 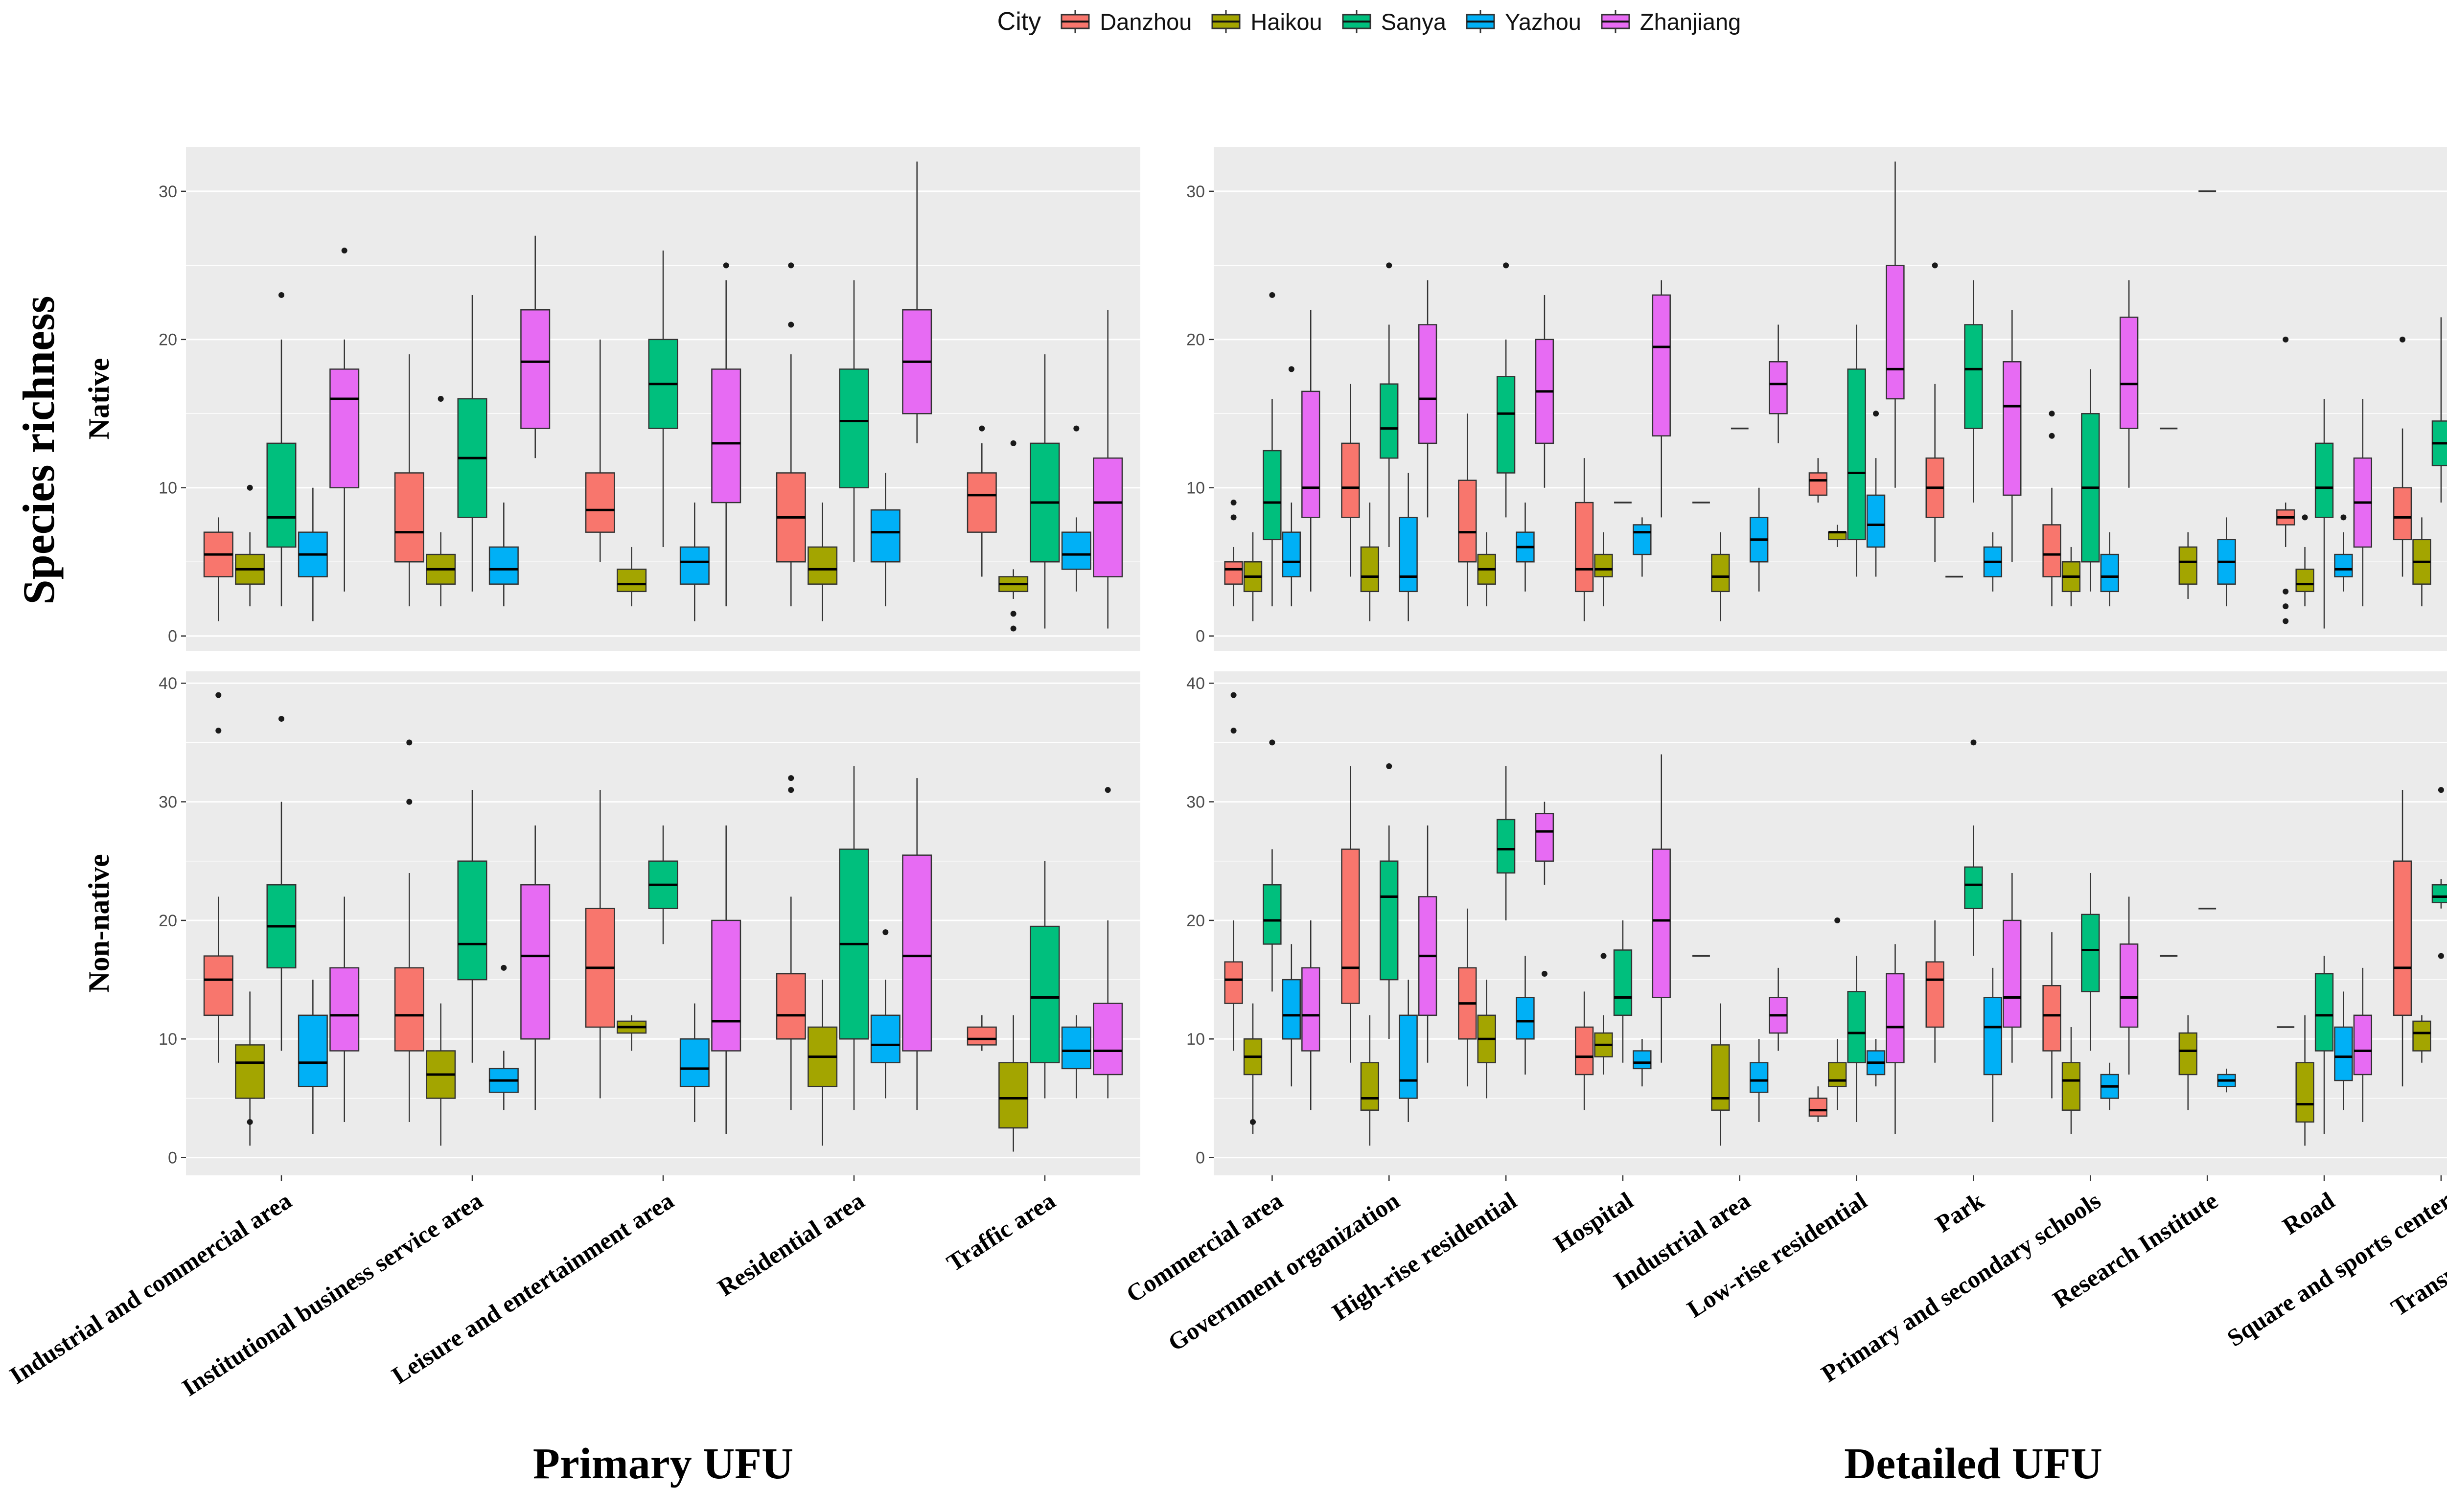 I want to click on box-sanya-leisure-and-entertainment-area, so click(x=663, y=884).